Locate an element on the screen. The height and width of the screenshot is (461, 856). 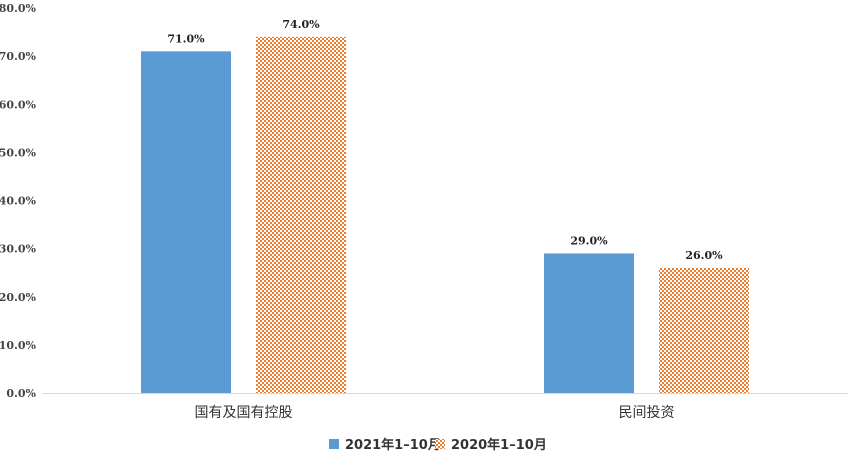
data-label: 74.0% is located at coordinates (301, 24).